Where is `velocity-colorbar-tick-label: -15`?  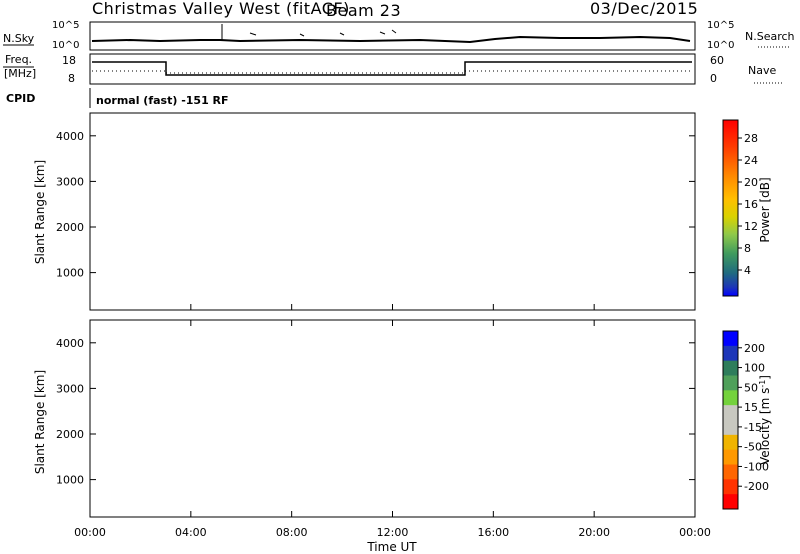 velocity-colorbar-tick-label: -15 is located at coordinates (753, 427).